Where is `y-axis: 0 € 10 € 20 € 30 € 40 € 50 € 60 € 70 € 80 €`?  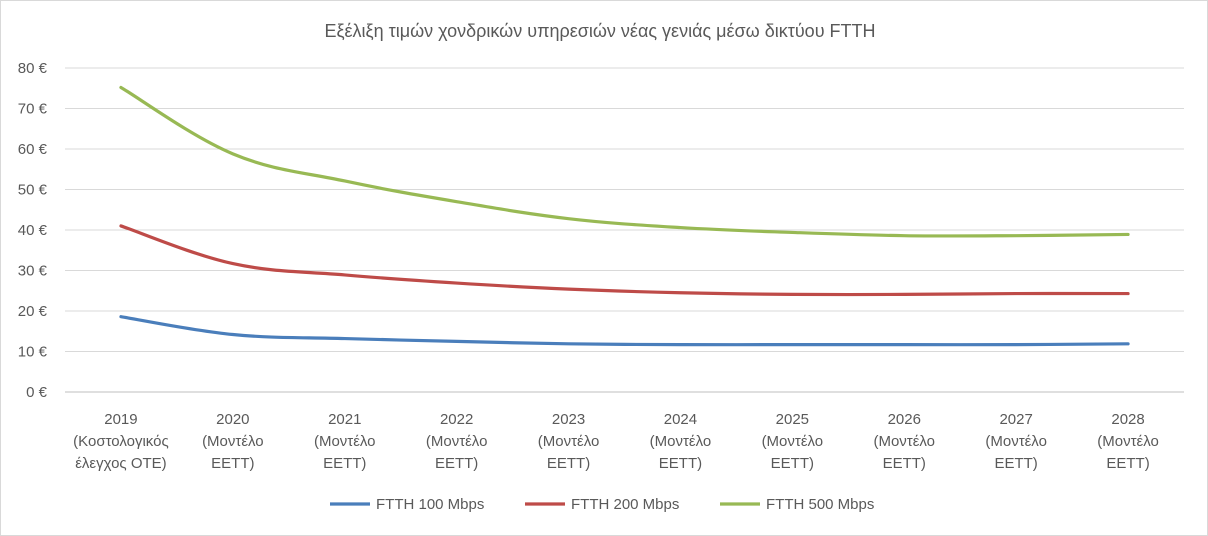 y-axis: 0 € 10 € 20 € 30 € 40 € 50 € 60 € 70 € 80 € is located at coordinates (33, 230).